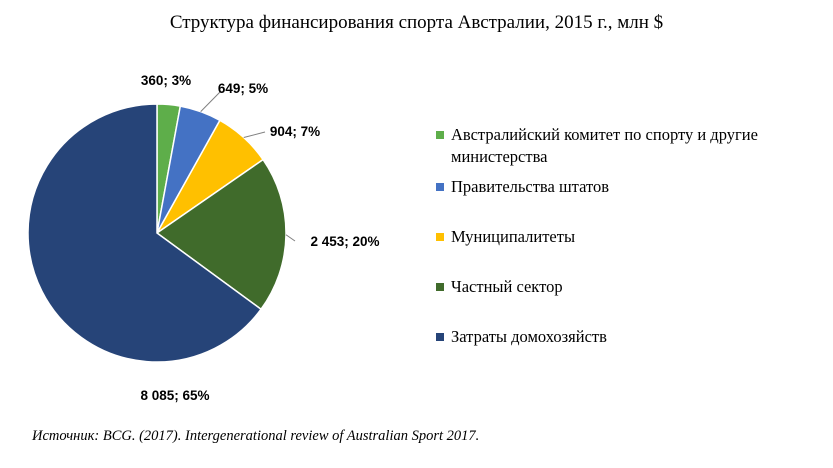 The height and width of the screenshot is (468, 833). What do you see at coordinates (174, 395) in the screenshot?
I see `data-label-households: 8 085; 65%` at bounding box center [174, 395].